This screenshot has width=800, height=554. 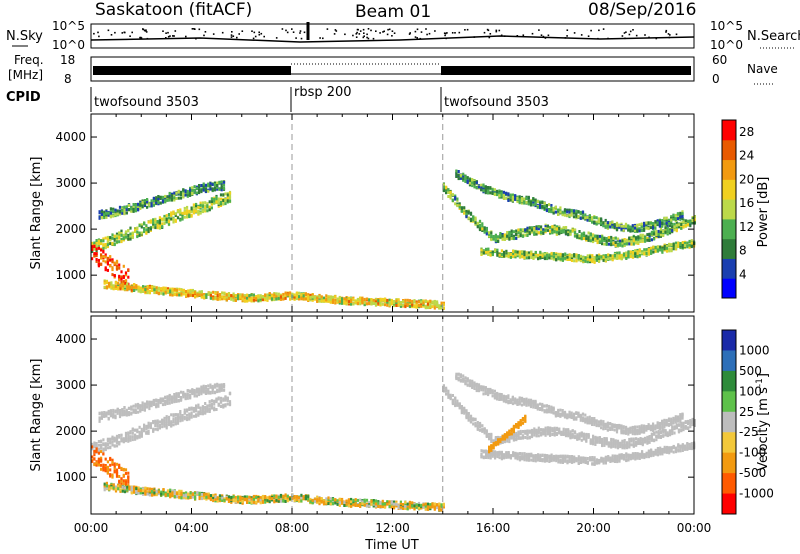 I want to click on noise-dots, so click(x=392, y=35).